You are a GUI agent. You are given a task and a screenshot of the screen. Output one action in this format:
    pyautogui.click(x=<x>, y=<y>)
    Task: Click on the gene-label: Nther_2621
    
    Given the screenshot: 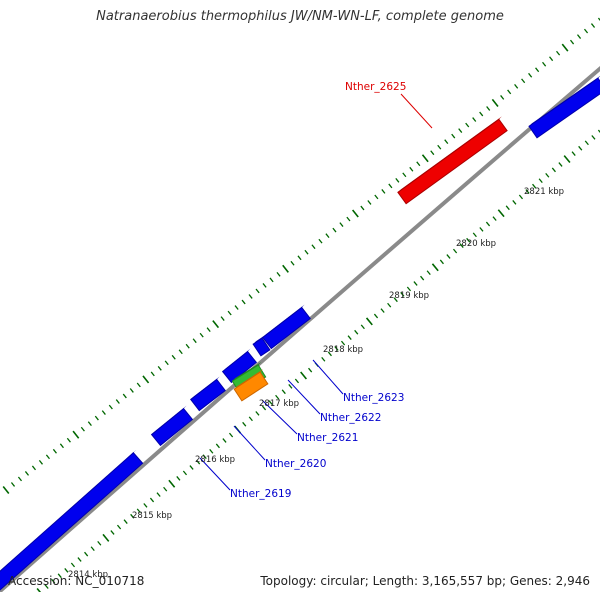 What is the action you would take?
    pyautogui.click(x=327, y=438)
    